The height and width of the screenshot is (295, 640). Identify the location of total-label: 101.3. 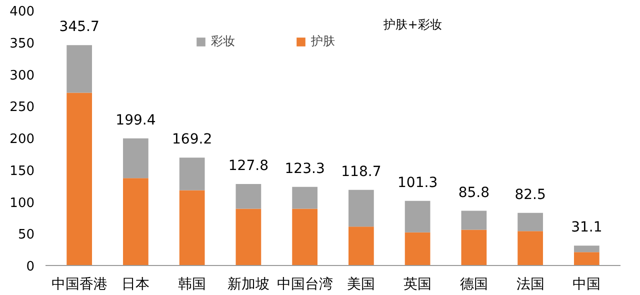
(418, 182).